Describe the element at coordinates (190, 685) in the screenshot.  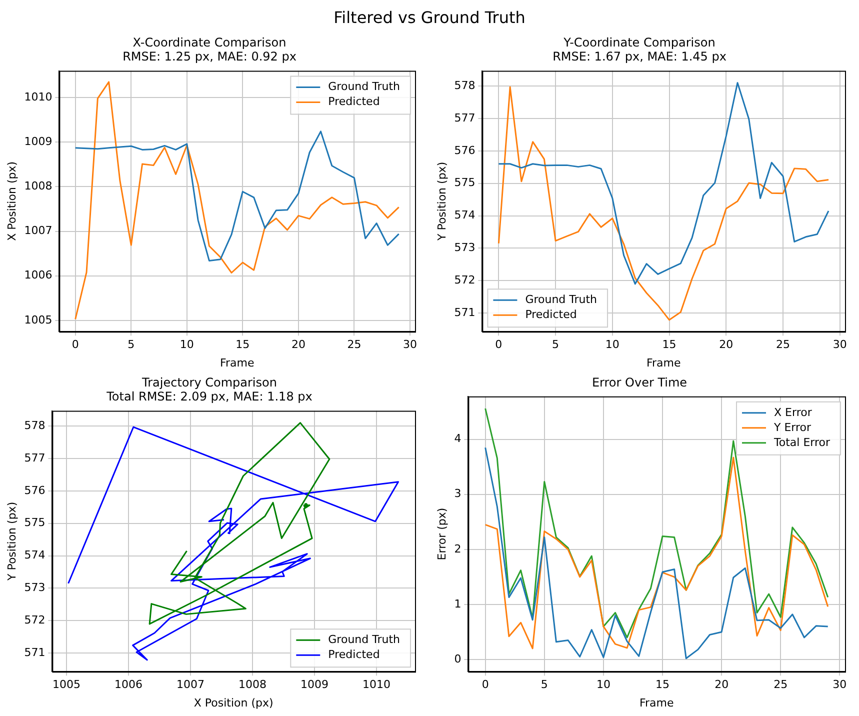
I see `x-tick-label: 1007` at that location.